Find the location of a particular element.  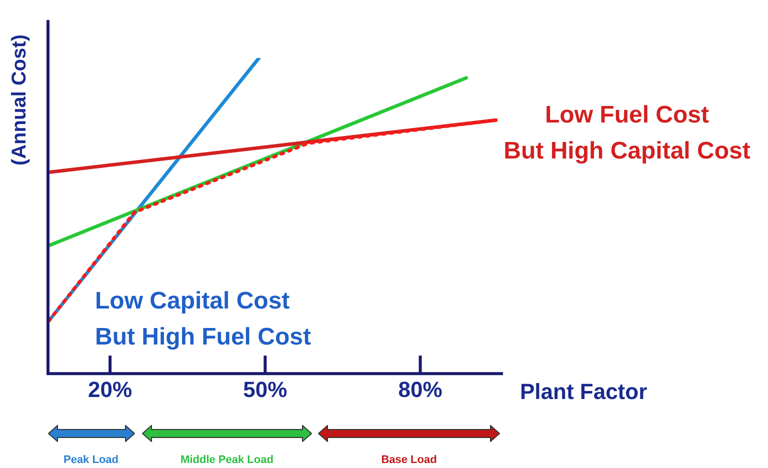

x-tick-label: 80% is located at coordinates (420, 389).